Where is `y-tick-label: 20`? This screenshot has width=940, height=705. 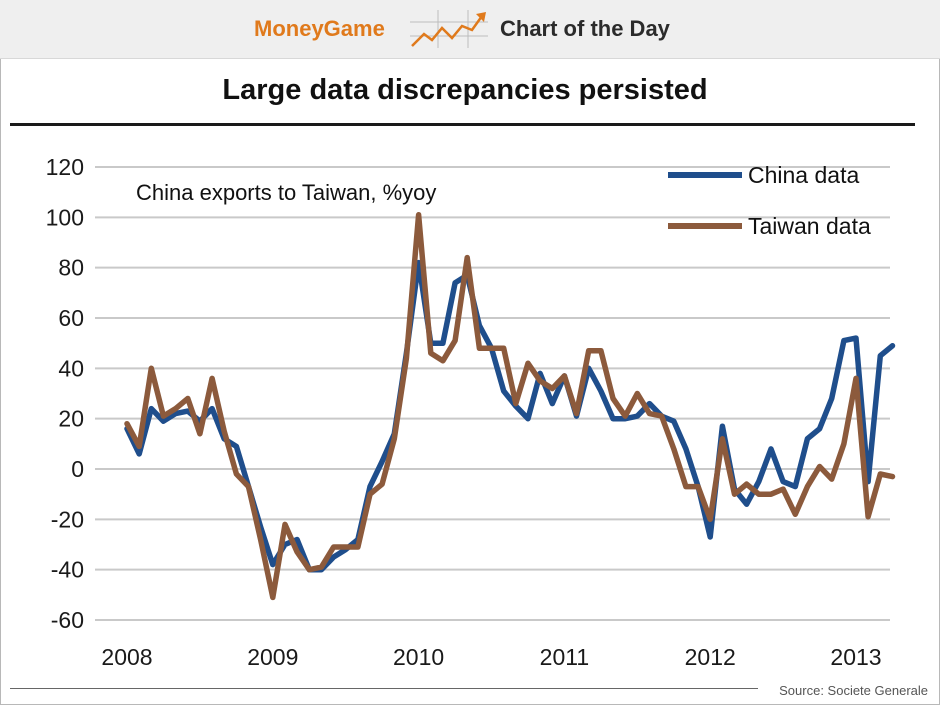 y-tick-label: 20 is located at coordinates (71, 419).